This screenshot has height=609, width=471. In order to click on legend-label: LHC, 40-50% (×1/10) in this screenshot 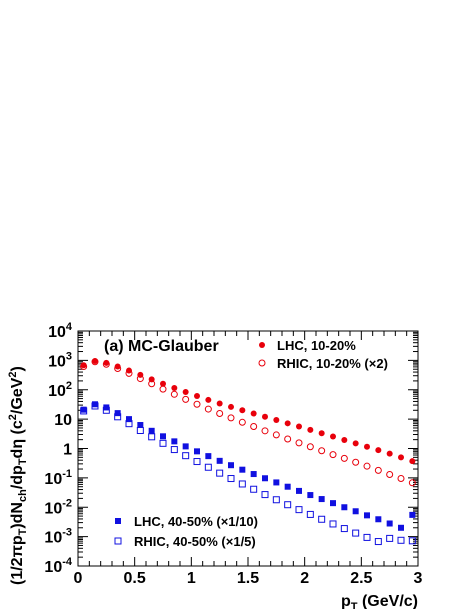, I will do `click(196, 521)`.